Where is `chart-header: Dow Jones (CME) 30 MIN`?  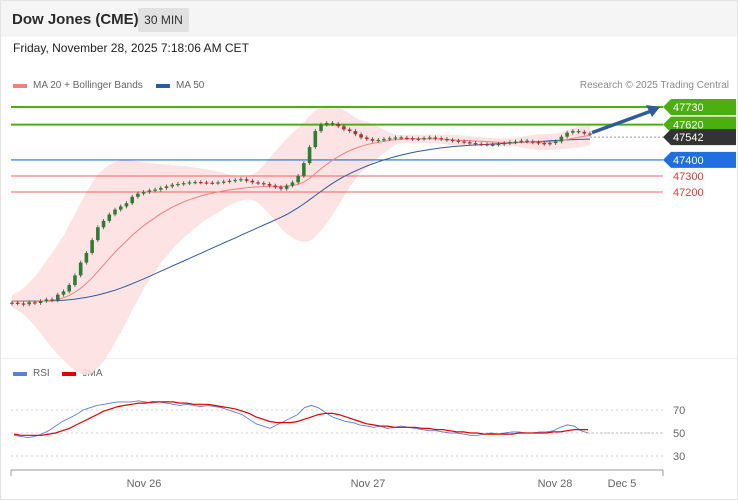
chart-header: Dow Jones (CME) 30 MIN is located at coordinates (369, 19).